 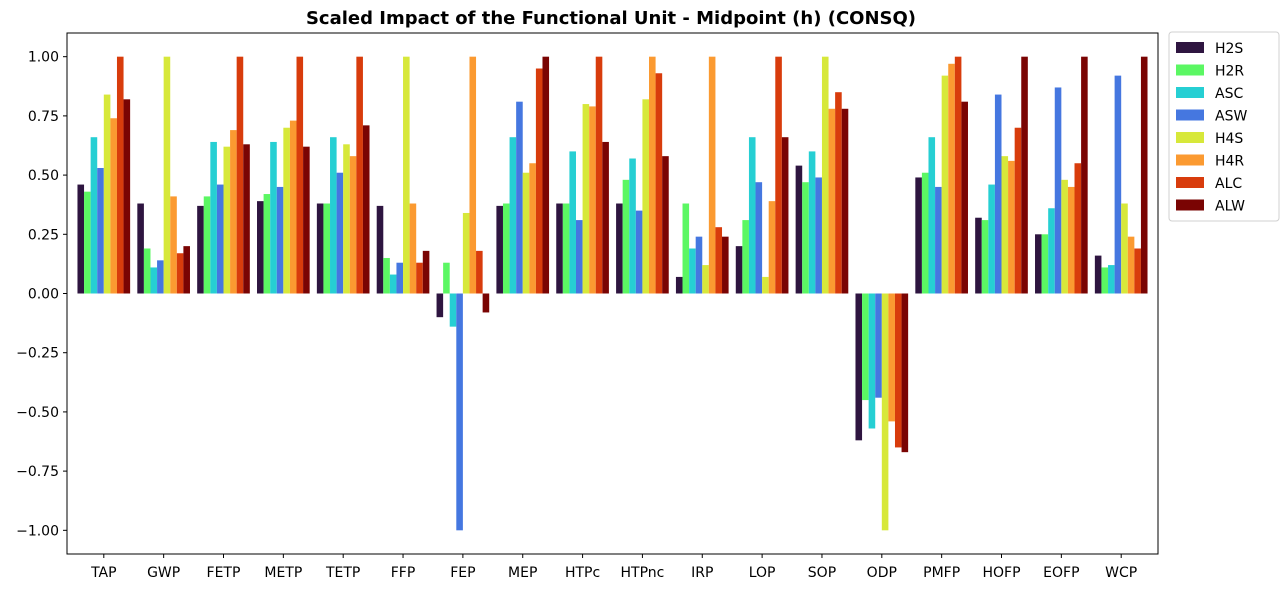 I want to click on bar-asw-mep, so click(x=519, y=197).